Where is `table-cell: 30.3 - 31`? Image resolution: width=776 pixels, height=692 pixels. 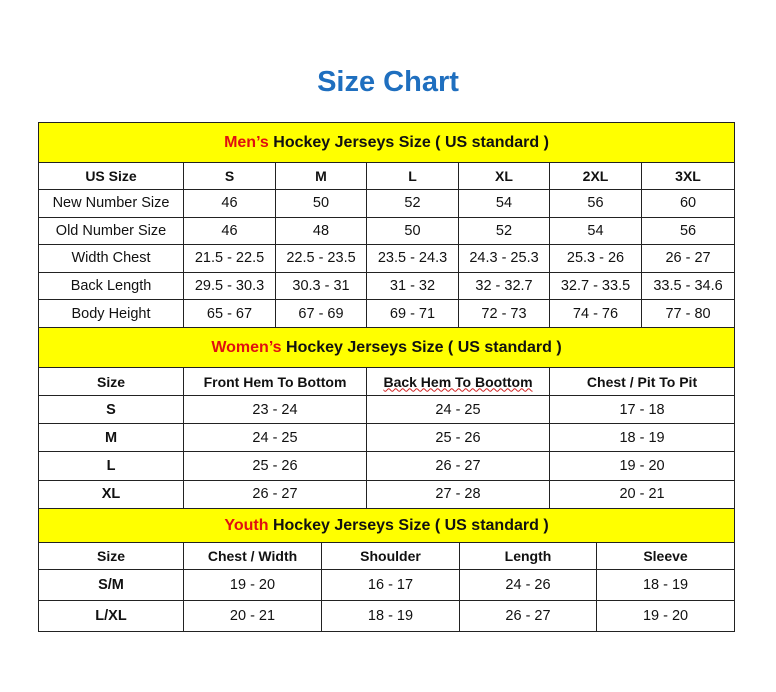 table-cell: 30.3 - 31 is located at coordinates (321, 286).